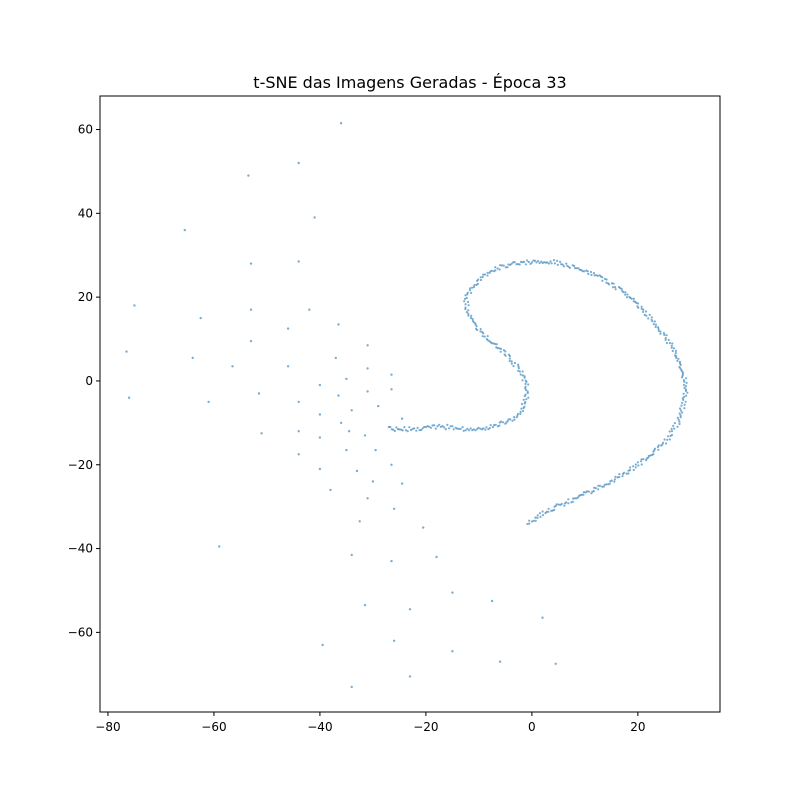  What do you see at coordinates (85, 213) in the screenshot?
I see `y-tick-label: 40` at bounding box center [85, 213].